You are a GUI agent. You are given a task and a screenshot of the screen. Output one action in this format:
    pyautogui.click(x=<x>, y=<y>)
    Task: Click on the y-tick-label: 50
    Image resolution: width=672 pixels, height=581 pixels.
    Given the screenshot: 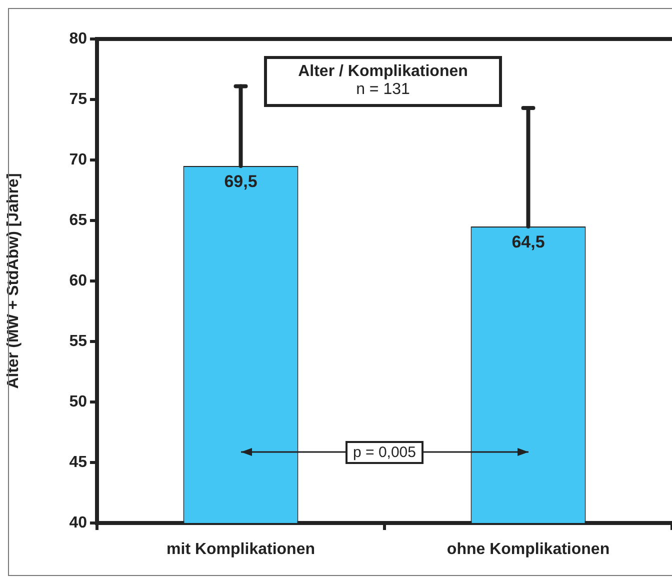 What is the action you would take?
    pyautogui.click(x=78, y=401)
    